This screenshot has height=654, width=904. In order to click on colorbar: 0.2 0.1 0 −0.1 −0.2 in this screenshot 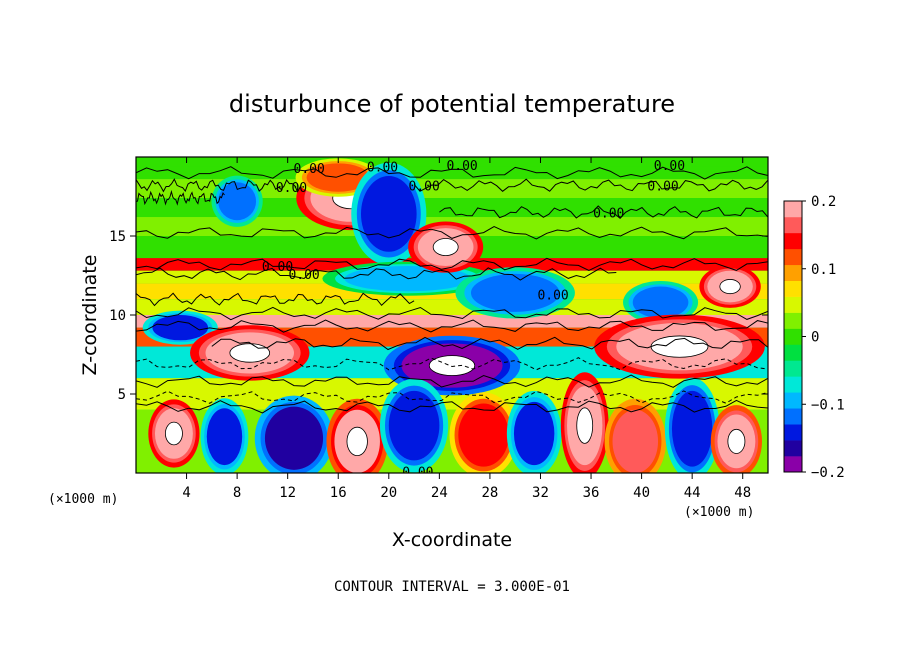, I will do `click(814, 337)`.